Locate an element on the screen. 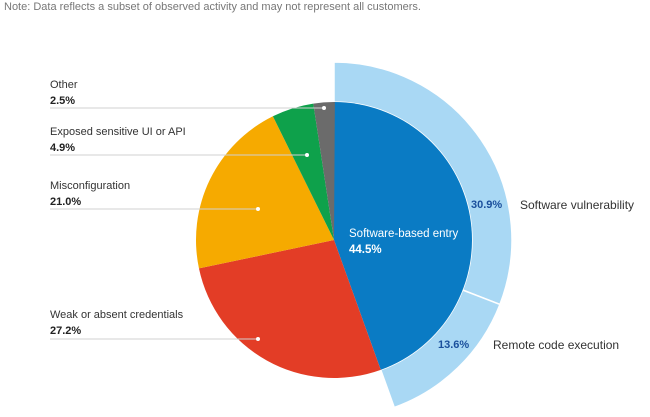  label-misconfiguration: Misconfiguration 21.0% is located at coordinates (90, 194).